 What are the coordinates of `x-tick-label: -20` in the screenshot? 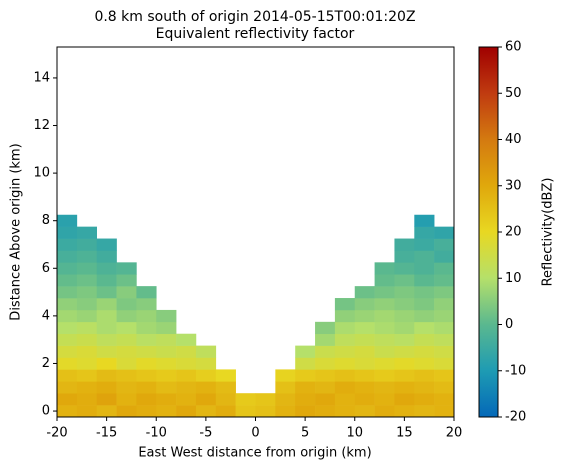 It's located at (56, 433).